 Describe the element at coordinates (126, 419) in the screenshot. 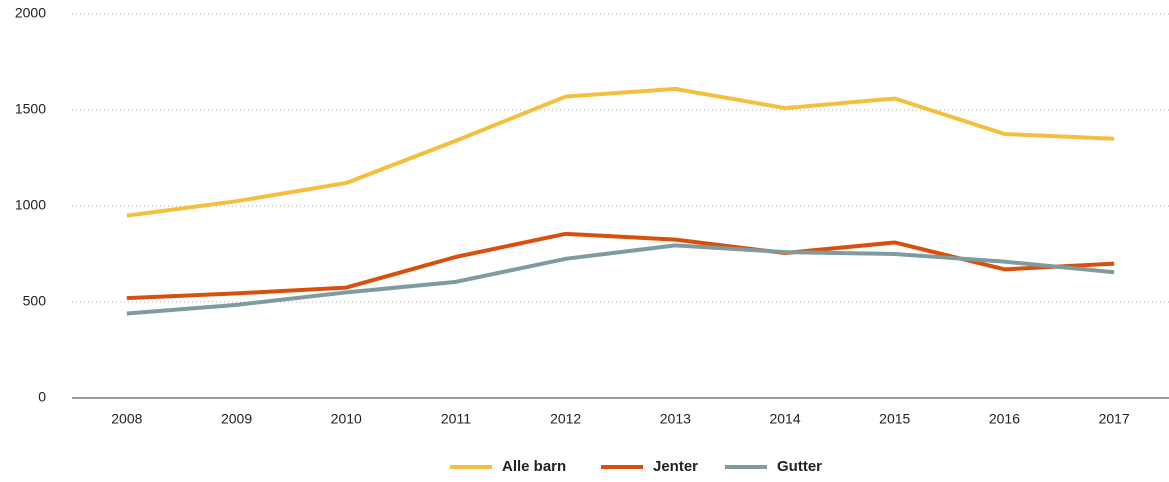

I see `x-tick-label: 2008` at that location.